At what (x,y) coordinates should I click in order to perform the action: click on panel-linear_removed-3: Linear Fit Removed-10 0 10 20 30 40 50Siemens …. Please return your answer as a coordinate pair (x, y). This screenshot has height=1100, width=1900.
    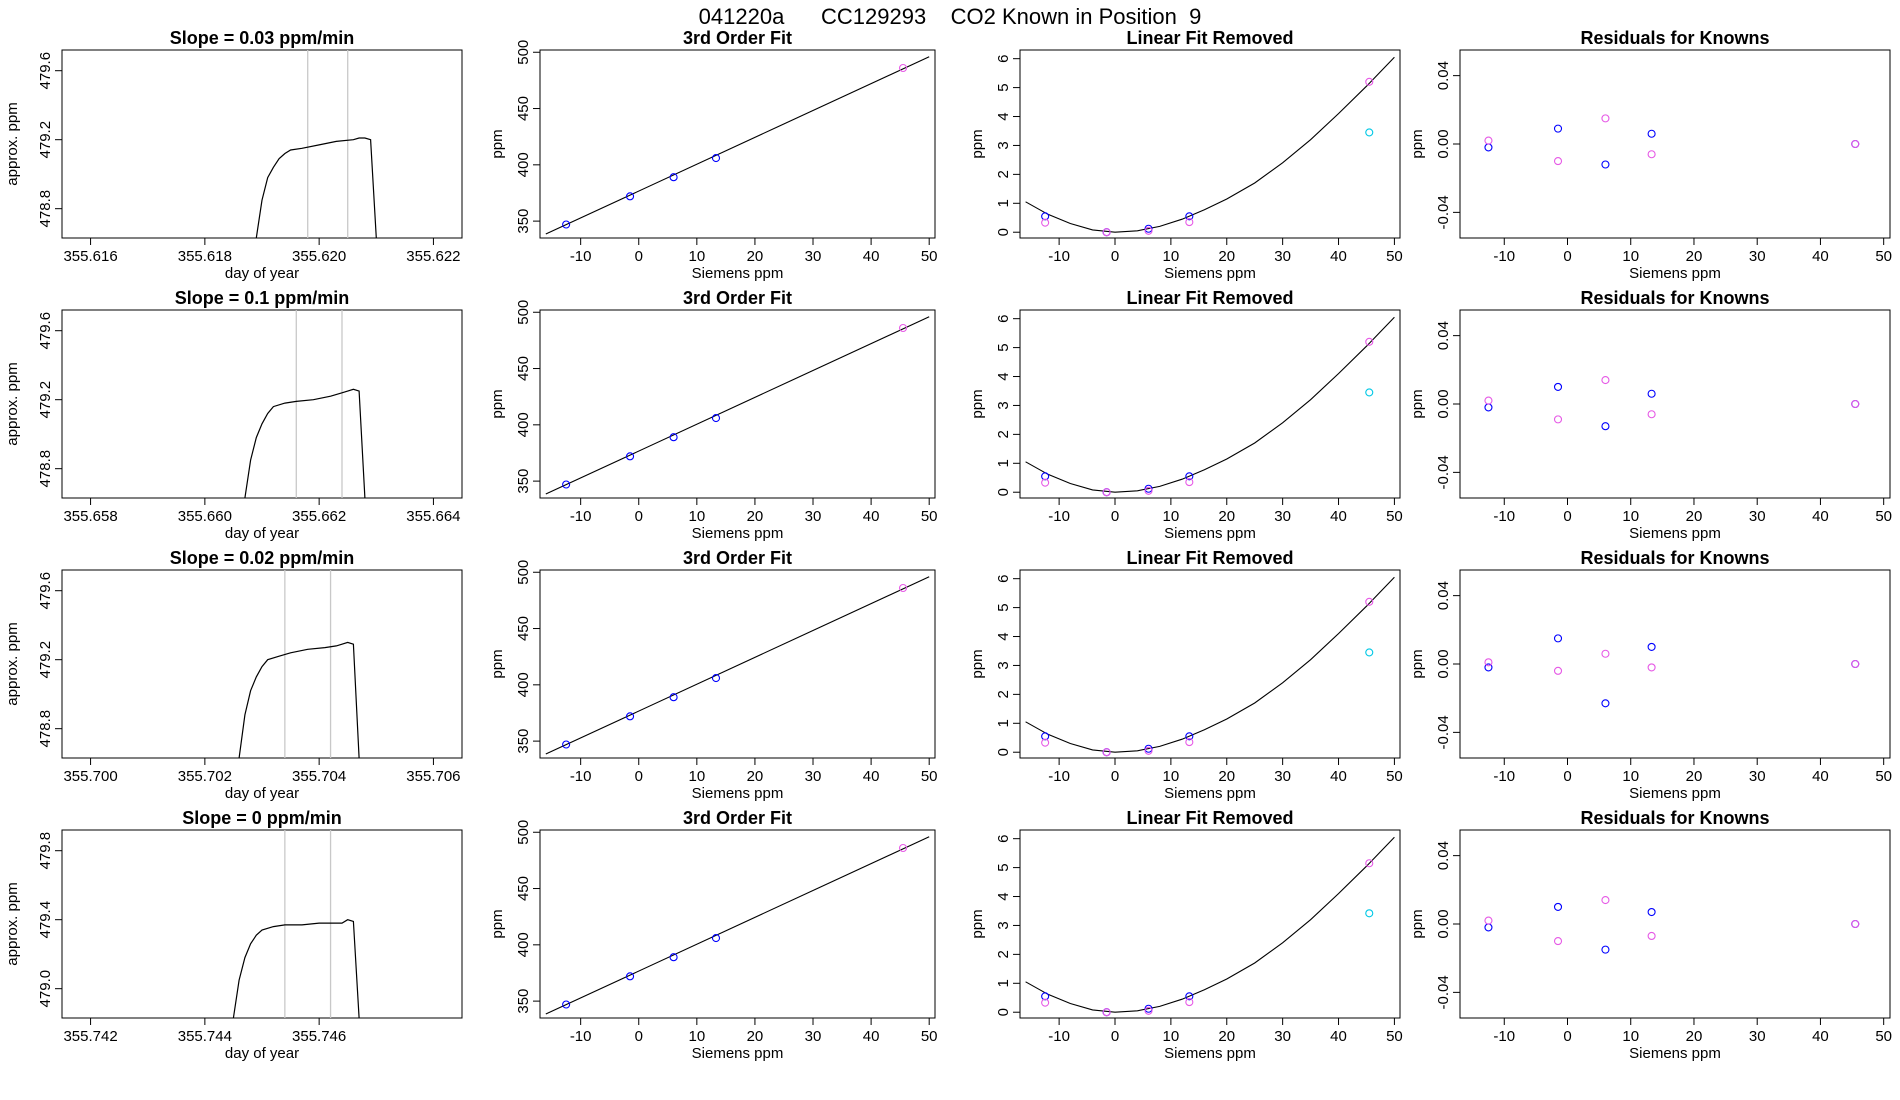
    Looking at the image, I should click on (1186, 935).